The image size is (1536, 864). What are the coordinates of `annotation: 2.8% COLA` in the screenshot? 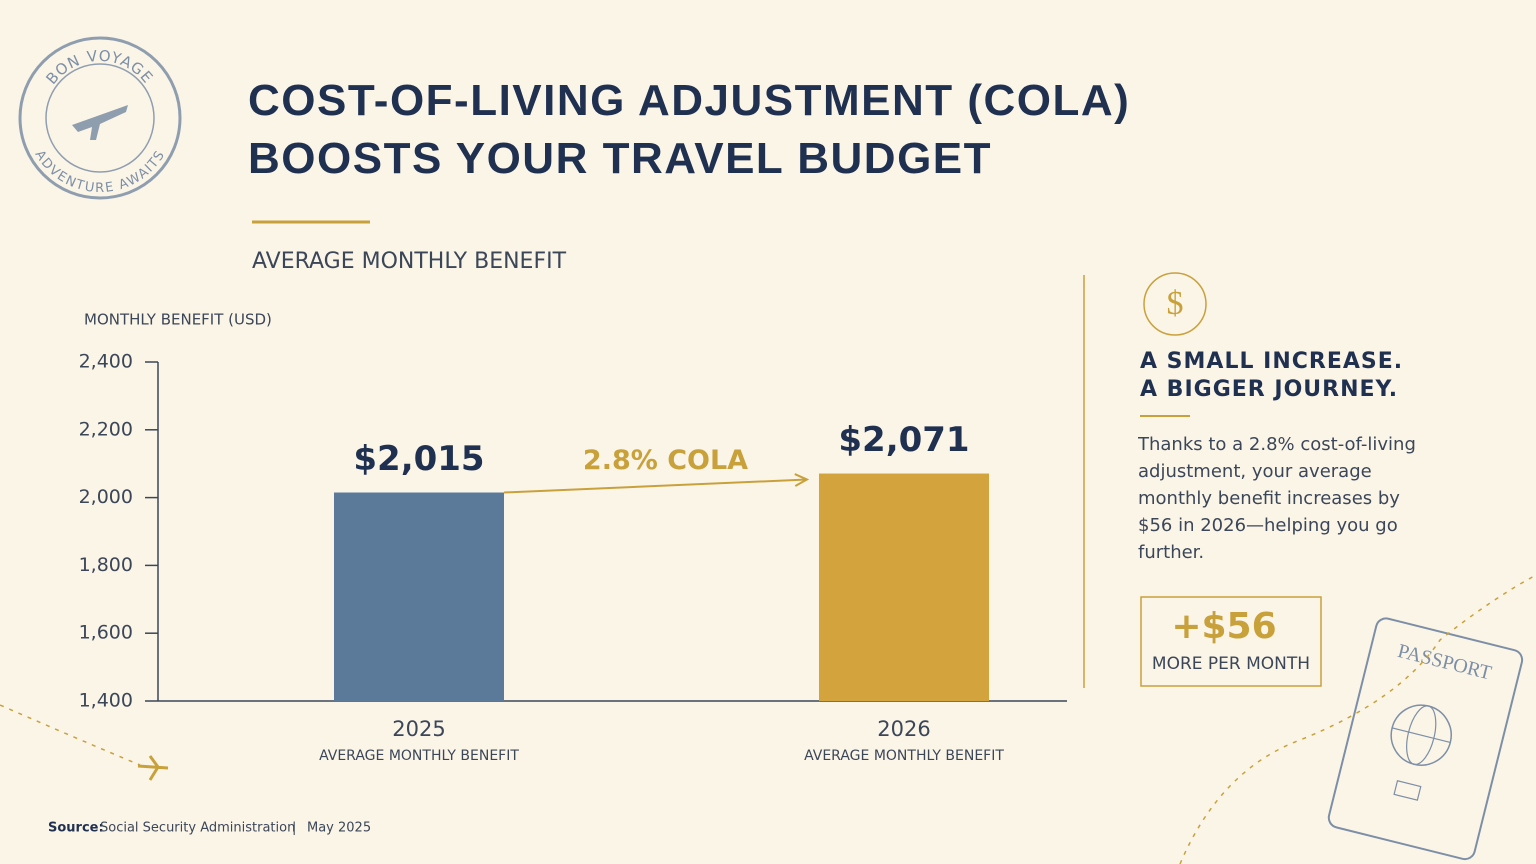 It's located at (665, 460).